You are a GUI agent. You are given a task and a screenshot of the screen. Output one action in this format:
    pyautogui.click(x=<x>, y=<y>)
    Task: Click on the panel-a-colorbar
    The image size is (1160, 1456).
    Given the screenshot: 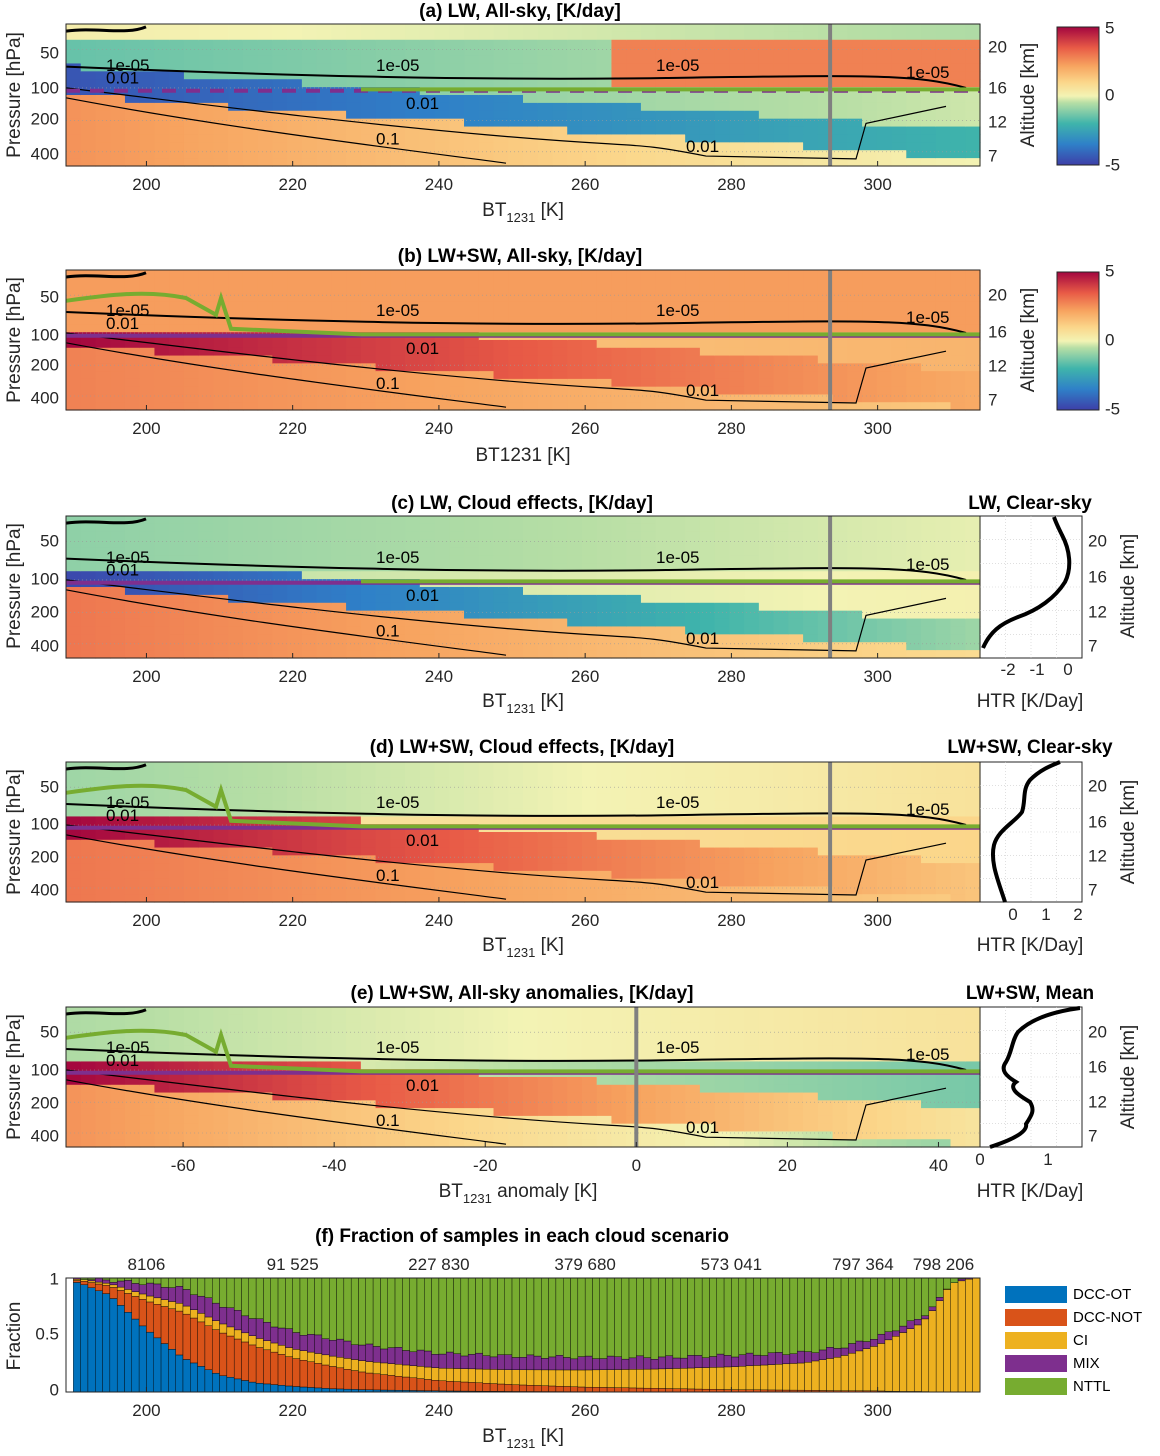 What is the action you would take?
    pyautogui.click(x=1078, y=96)
    